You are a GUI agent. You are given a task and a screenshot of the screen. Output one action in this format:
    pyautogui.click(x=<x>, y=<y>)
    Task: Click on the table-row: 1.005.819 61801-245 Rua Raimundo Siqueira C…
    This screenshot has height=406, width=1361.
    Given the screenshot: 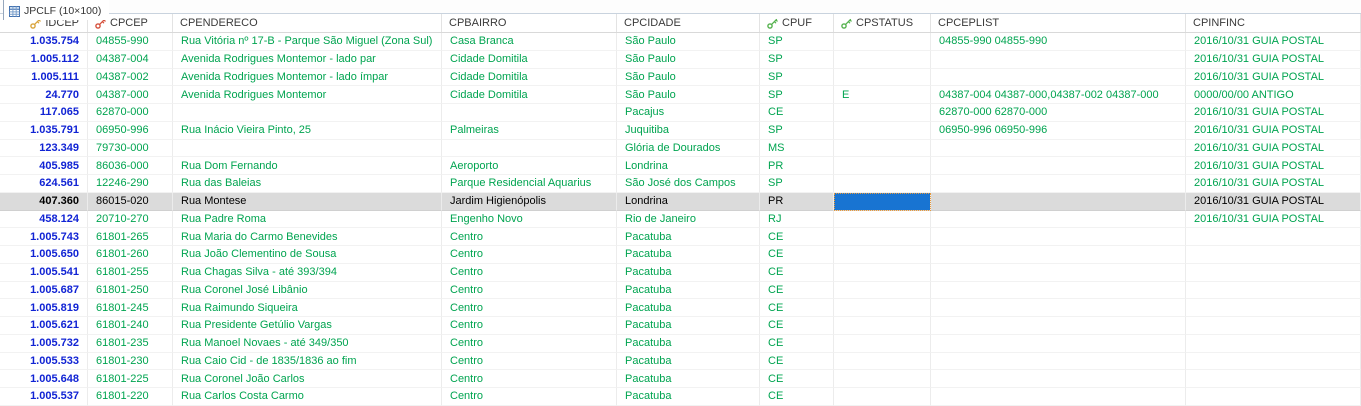 What is the action you would take?
    pyautogui.click(x=680, y=308)
    